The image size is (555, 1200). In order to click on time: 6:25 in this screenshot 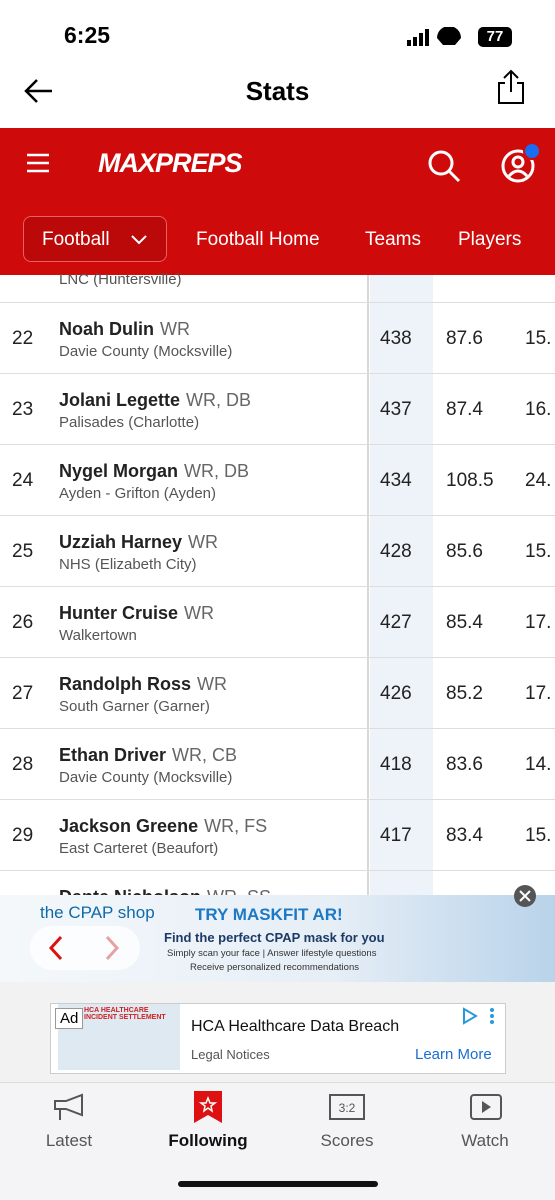, I will do `click(87, 35)`.